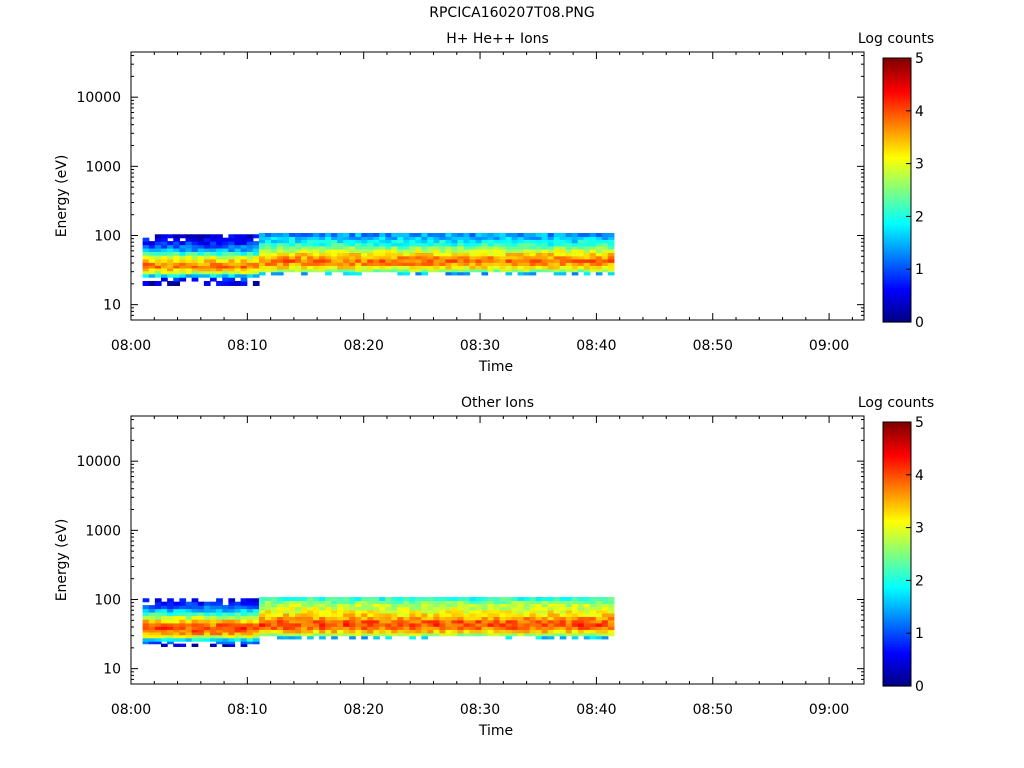 Image resolution: width=1024 pixels, height=768 pixels. What do you see at coordinates (919, 687) in the screenshot?
I see `colorbar-tick-label: 0` at bounding box center [919, 687].